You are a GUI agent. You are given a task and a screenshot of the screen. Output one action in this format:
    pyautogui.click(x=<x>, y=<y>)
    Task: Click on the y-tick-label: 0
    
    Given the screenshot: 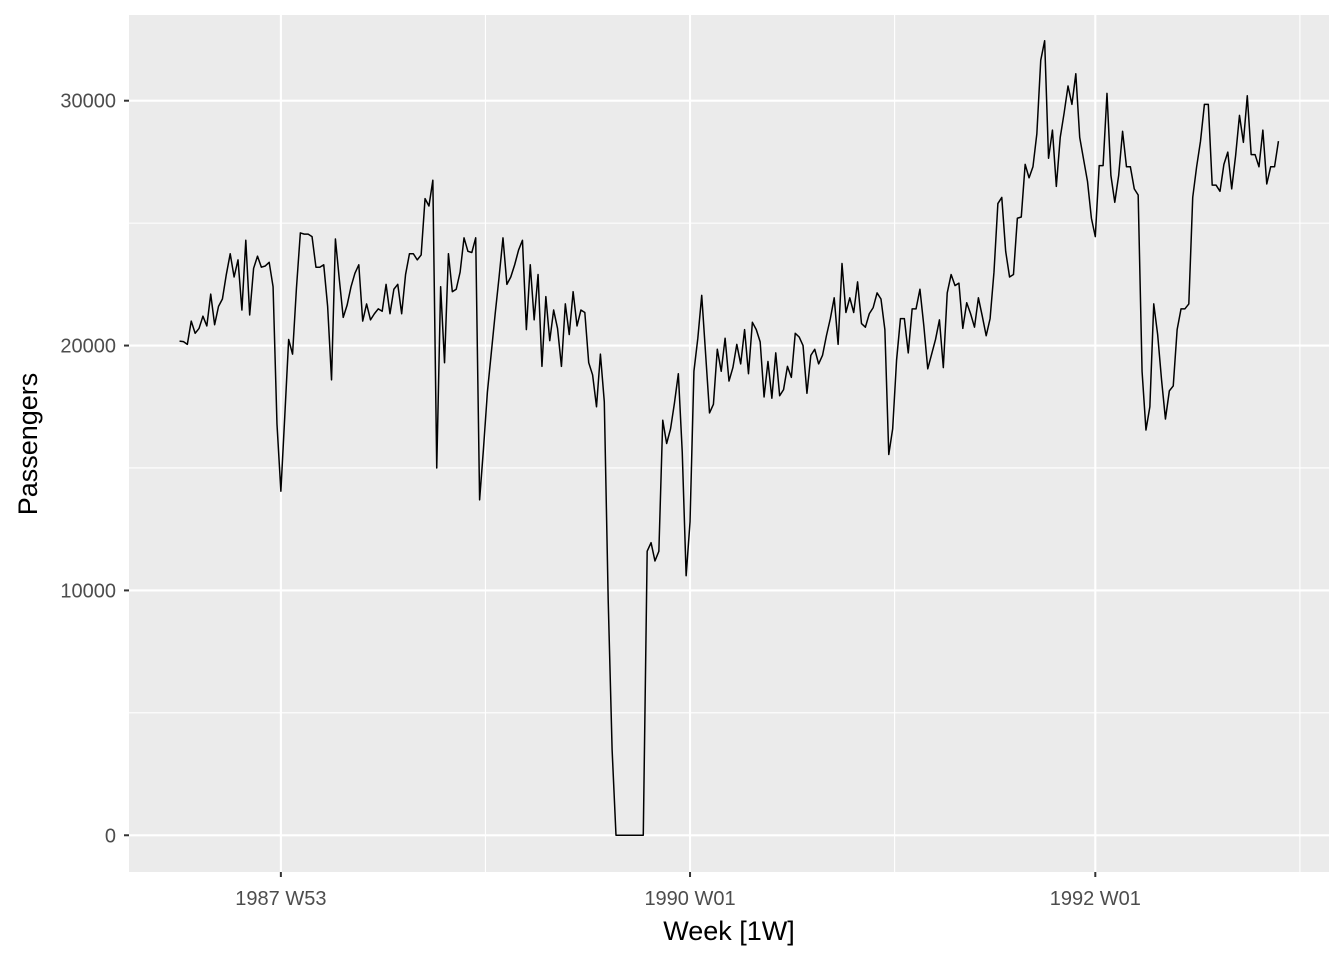 What is the action you would take?
    pyautogui.click(x=110, y=836)
    